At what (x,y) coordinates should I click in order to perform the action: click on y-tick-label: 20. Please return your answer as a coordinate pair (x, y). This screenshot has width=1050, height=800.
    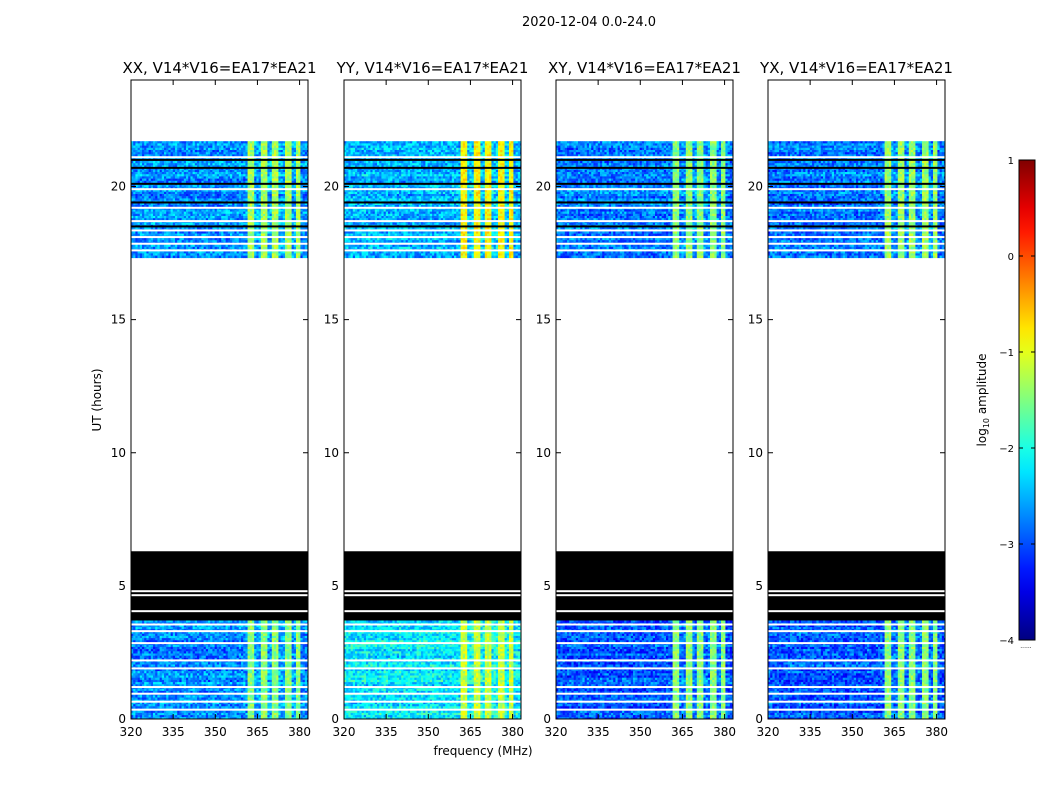
    Looking at the image, I should click on (118, 187).